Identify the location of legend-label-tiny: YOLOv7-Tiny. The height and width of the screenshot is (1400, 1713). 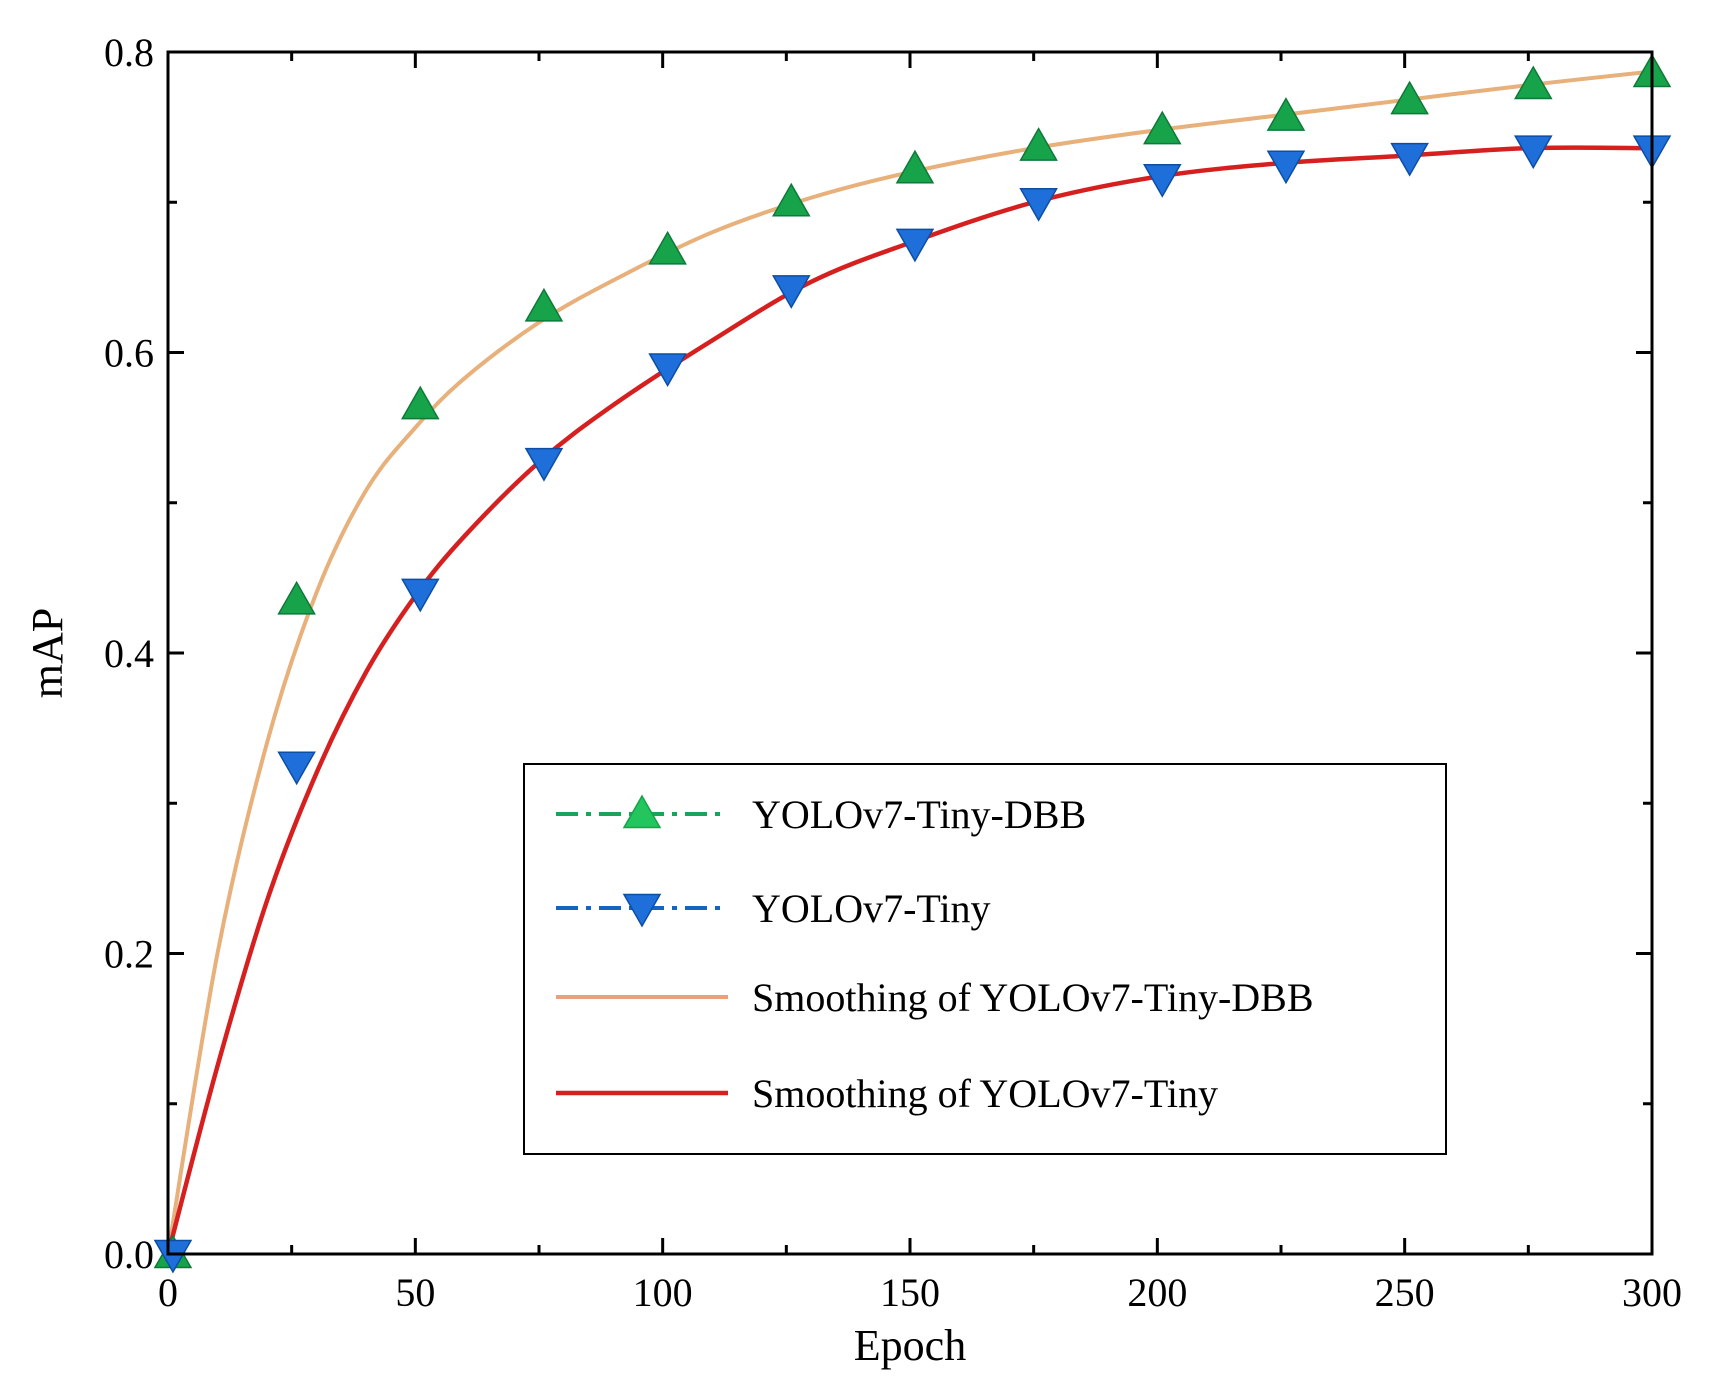
(871, 908).